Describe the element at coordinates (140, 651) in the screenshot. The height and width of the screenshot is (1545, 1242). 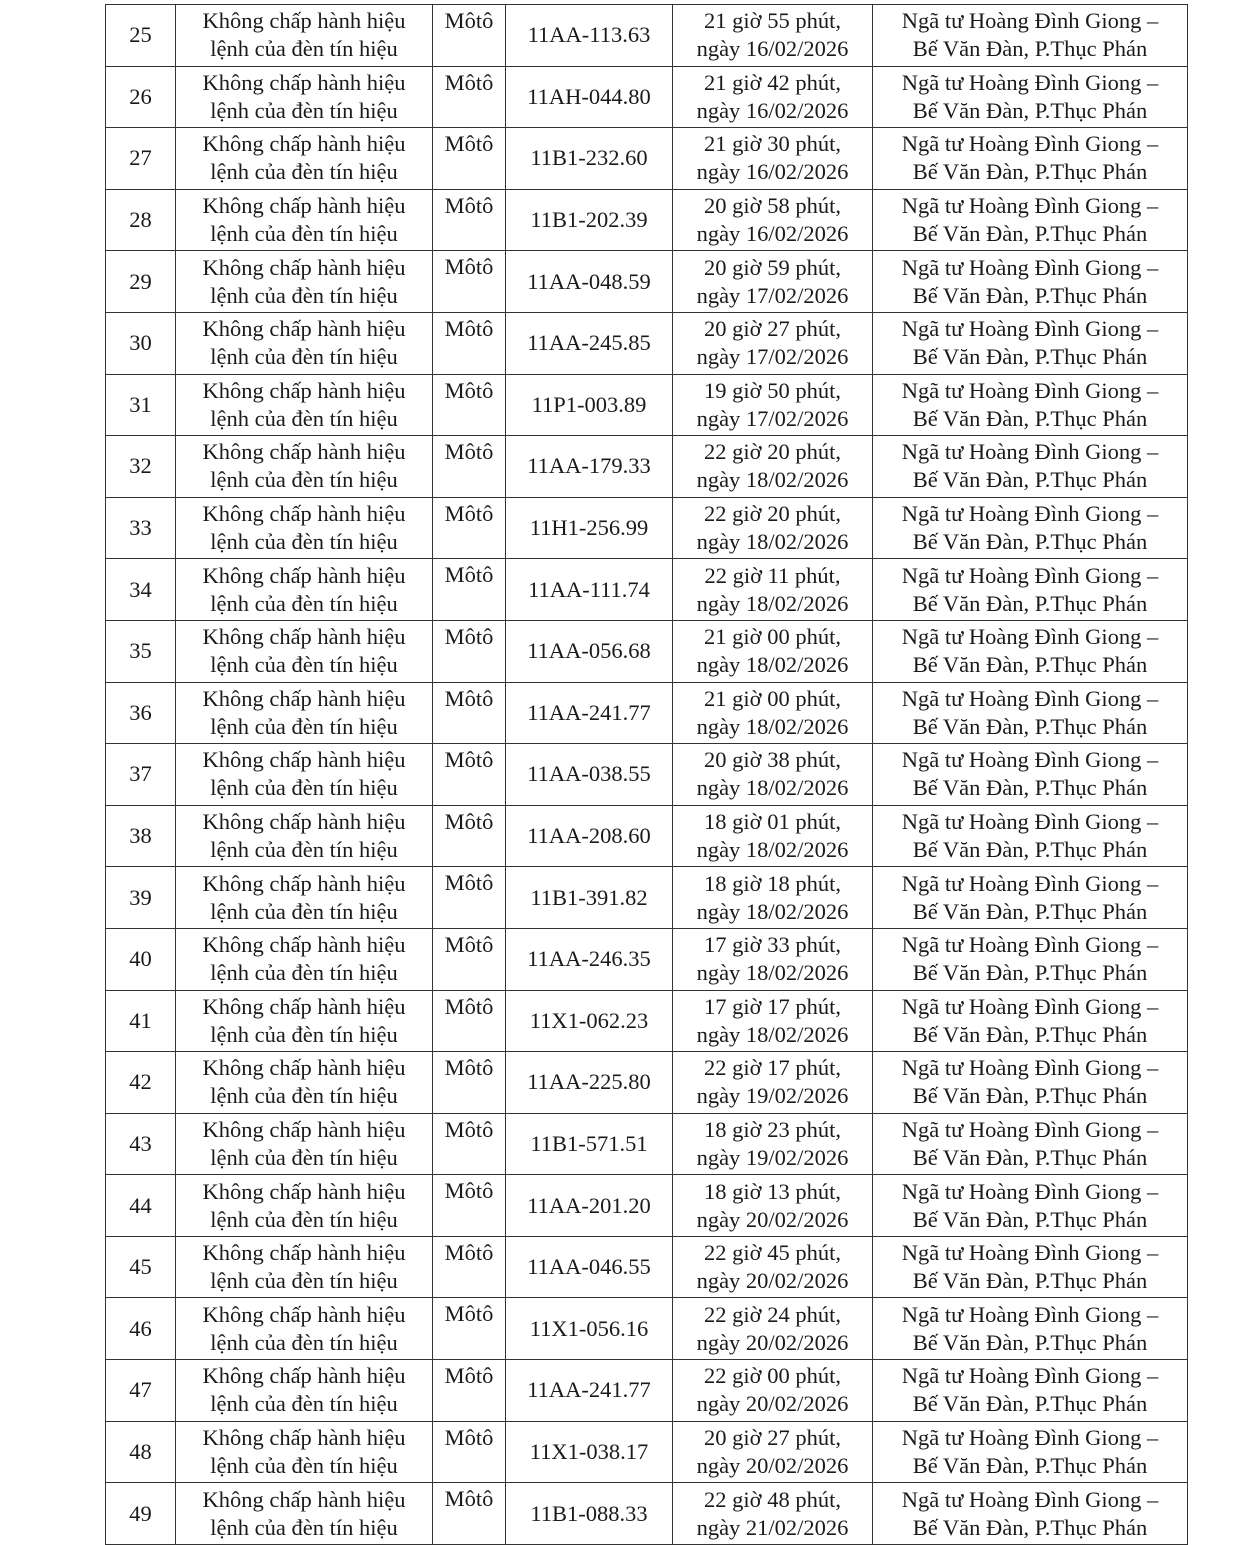
I see `row-number: 35` at that location.